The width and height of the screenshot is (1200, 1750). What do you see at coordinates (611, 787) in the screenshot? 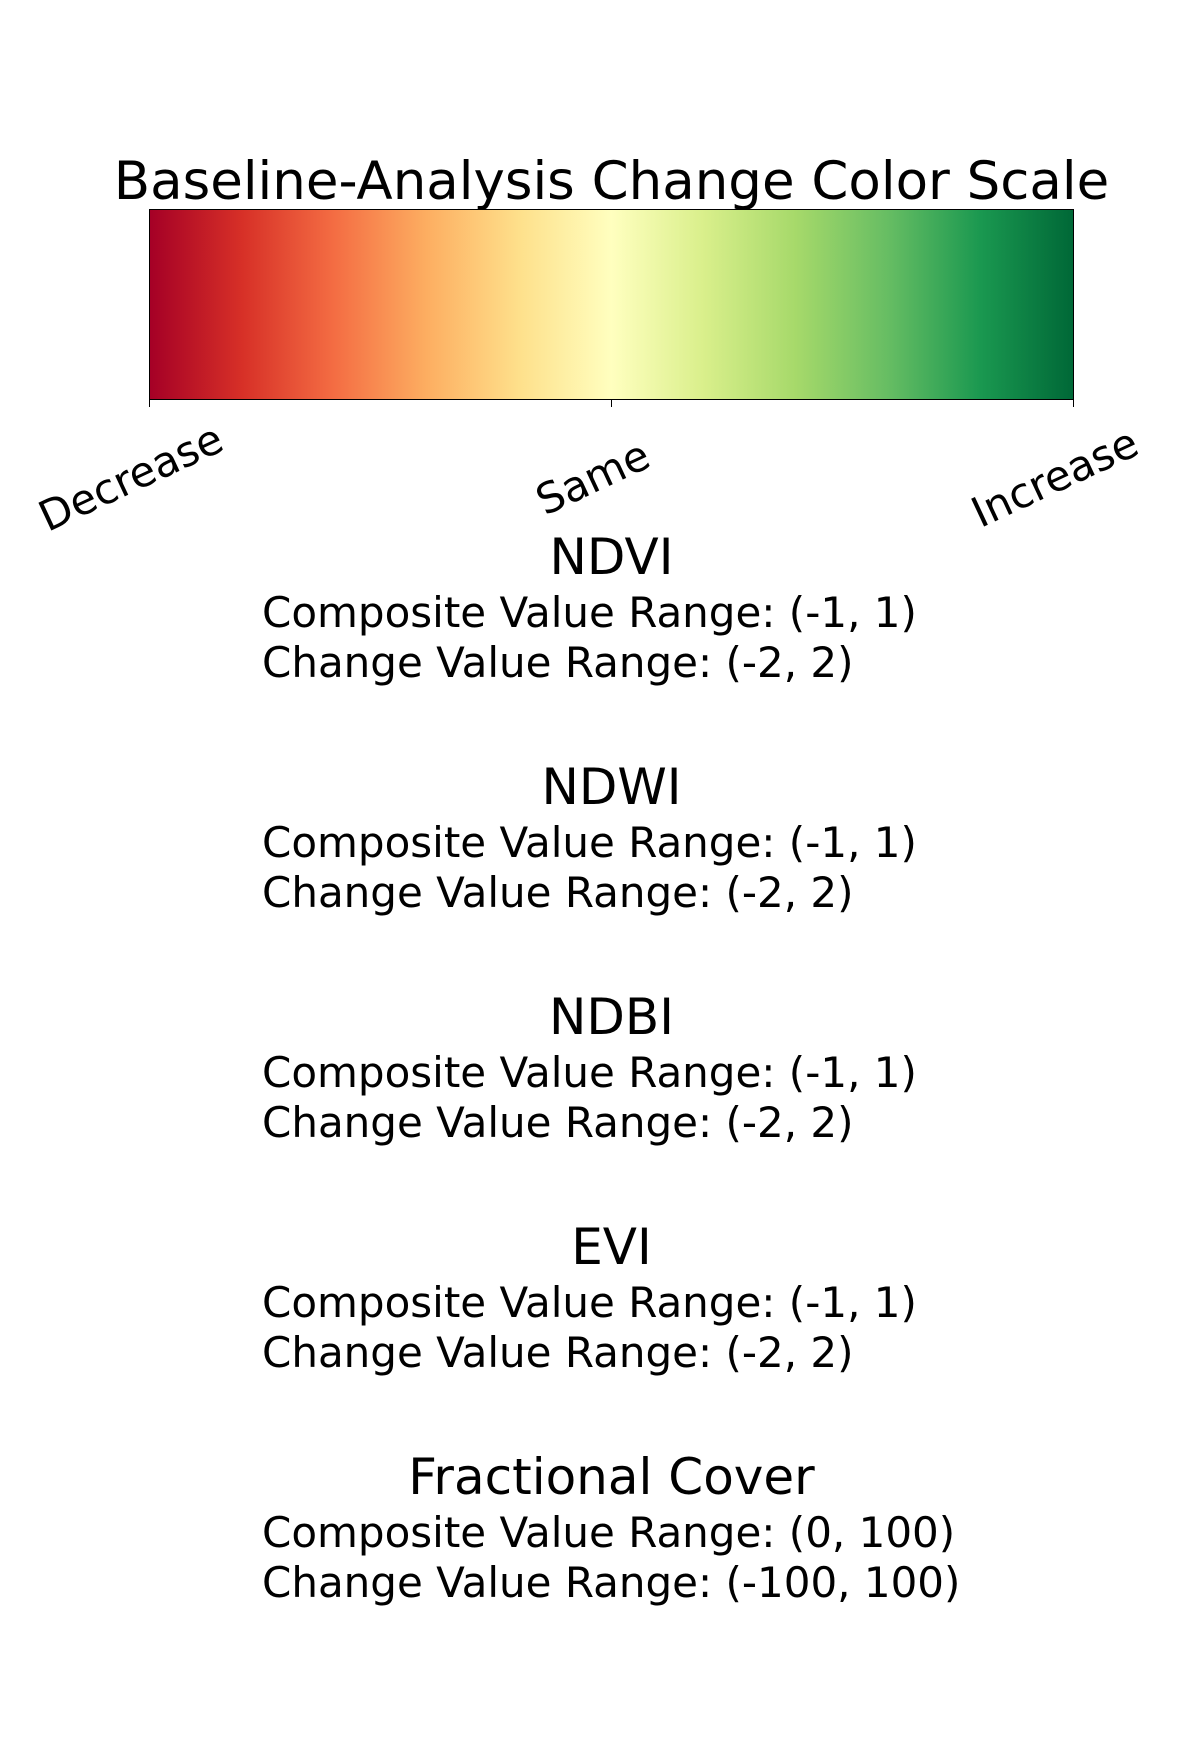
I see `index-name: NDWI` at bounding box center [611, 787].